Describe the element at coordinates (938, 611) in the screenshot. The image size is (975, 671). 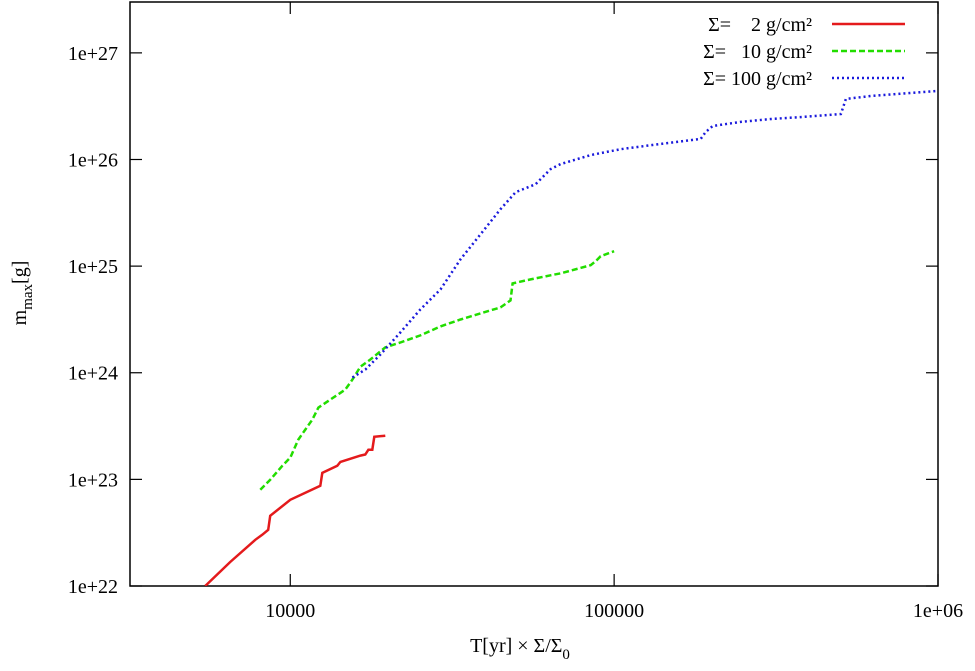
I see `x-tick-label: 1e+06` at that location.